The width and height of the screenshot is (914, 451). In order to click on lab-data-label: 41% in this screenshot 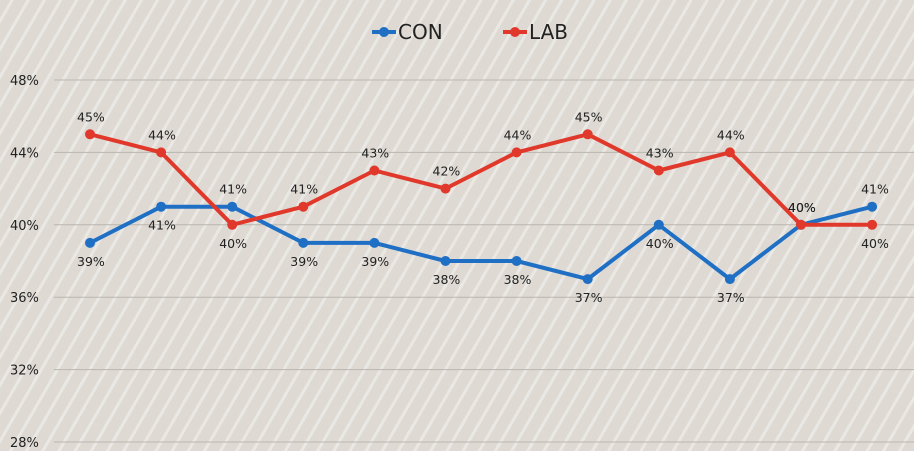, I will do `click(304, 189)`.